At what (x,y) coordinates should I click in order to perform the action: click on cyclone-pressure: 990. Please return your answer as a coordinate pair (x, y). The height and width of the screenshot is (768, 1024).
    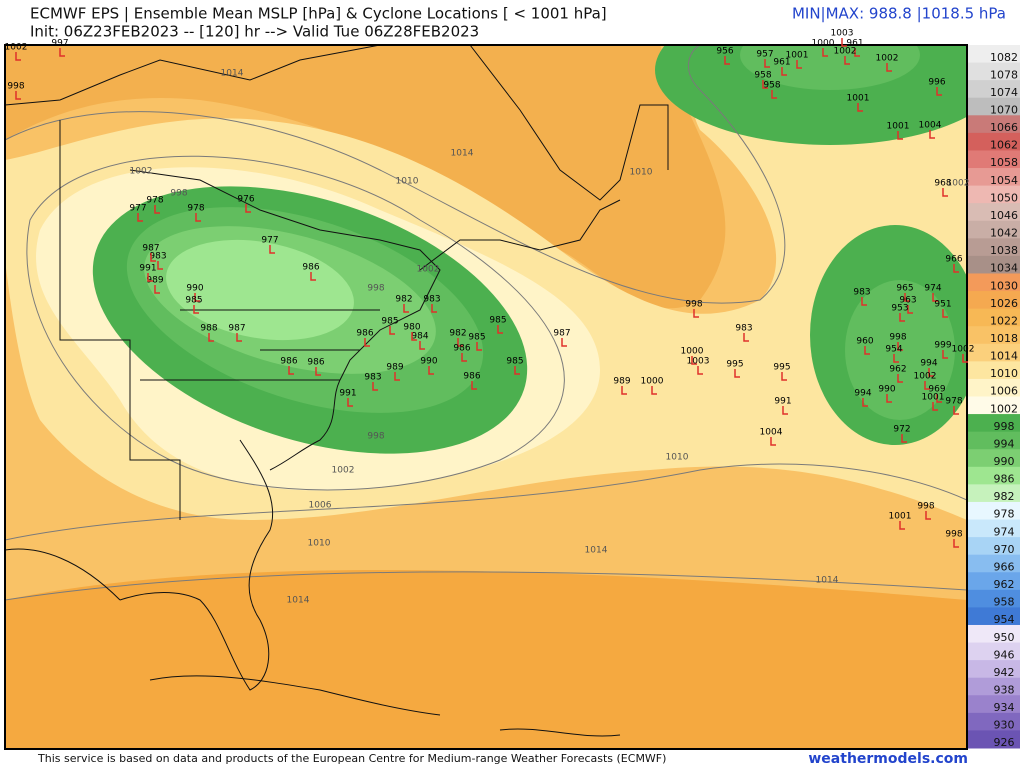
    Looking at the image, I should click on (194, 289).